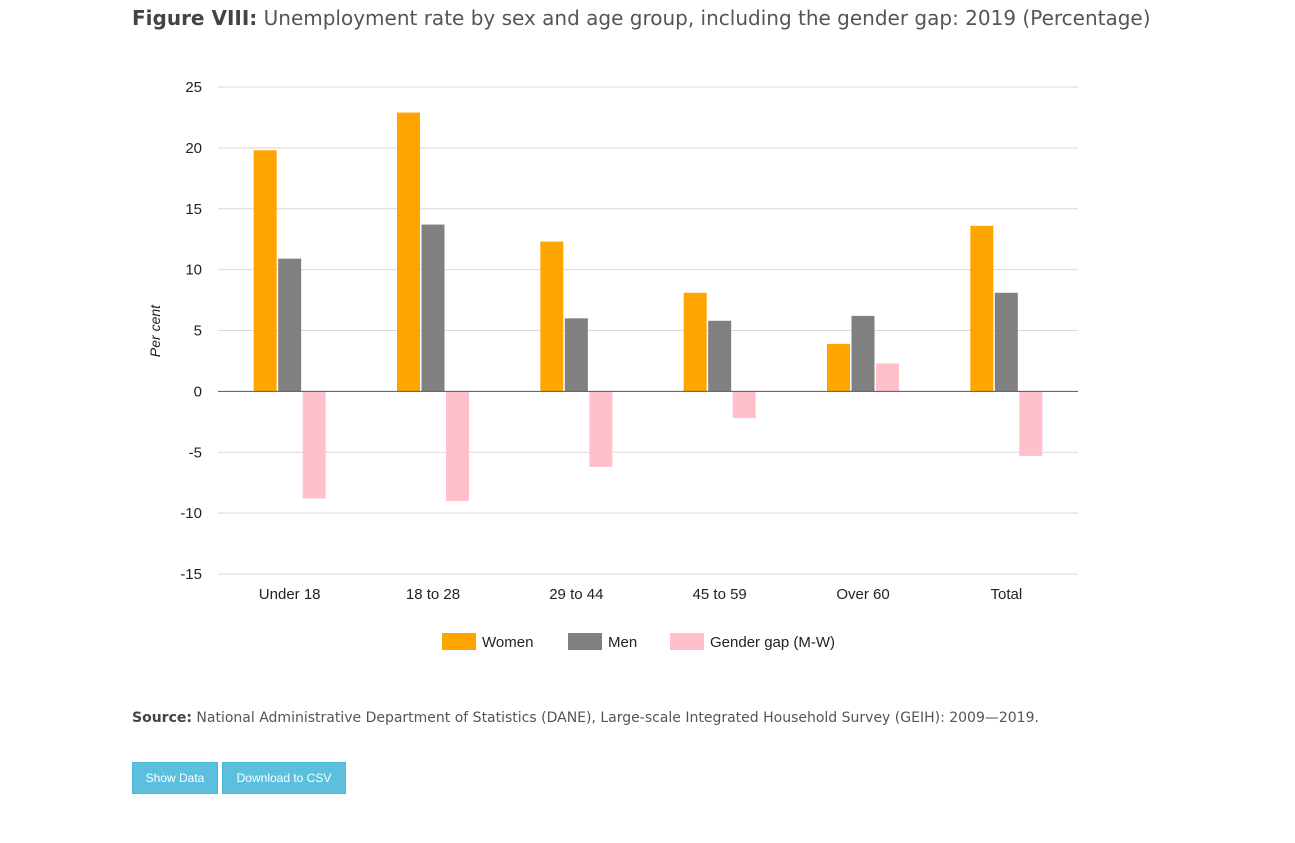 The height and width of the screenshot is (843, 1295). I want to click on legend-item: Women, so click(487, 642).